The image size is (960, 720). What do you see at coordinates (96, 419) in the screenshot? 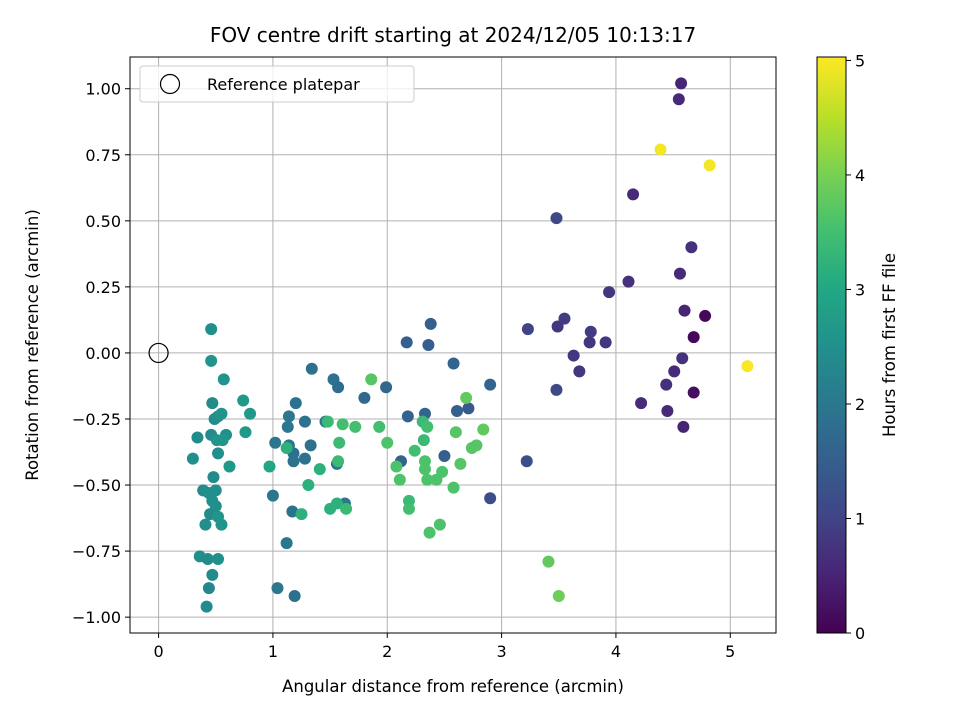
I see `y-tick-label: −0.25` at bounding box center [96, 419].